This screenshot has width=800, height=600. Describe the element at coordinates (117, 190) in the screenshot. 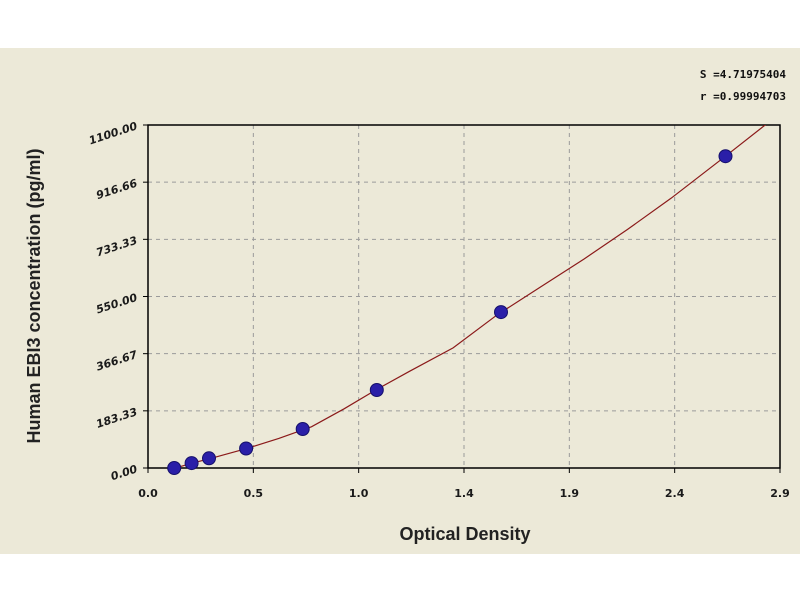

I see `y-tick-label: 916.66` at that location.